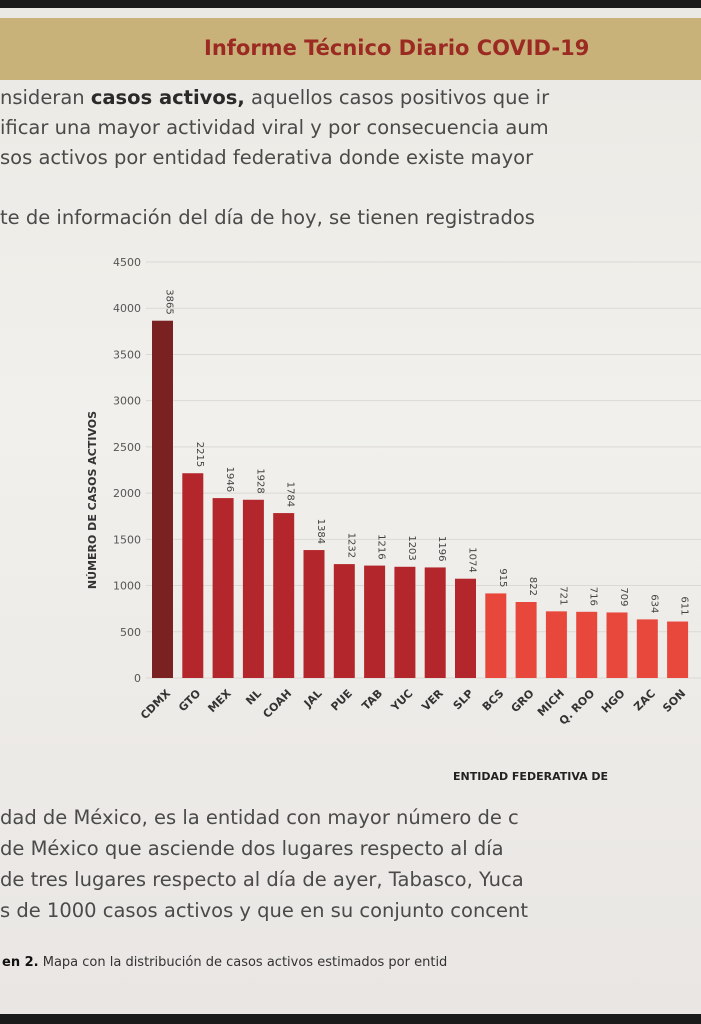 The image size is (701, 1024). What do you see at coordinates (127, 447) in the screenshot?
I see `y-tick-label: 2500` at bounding box center [127, 447].